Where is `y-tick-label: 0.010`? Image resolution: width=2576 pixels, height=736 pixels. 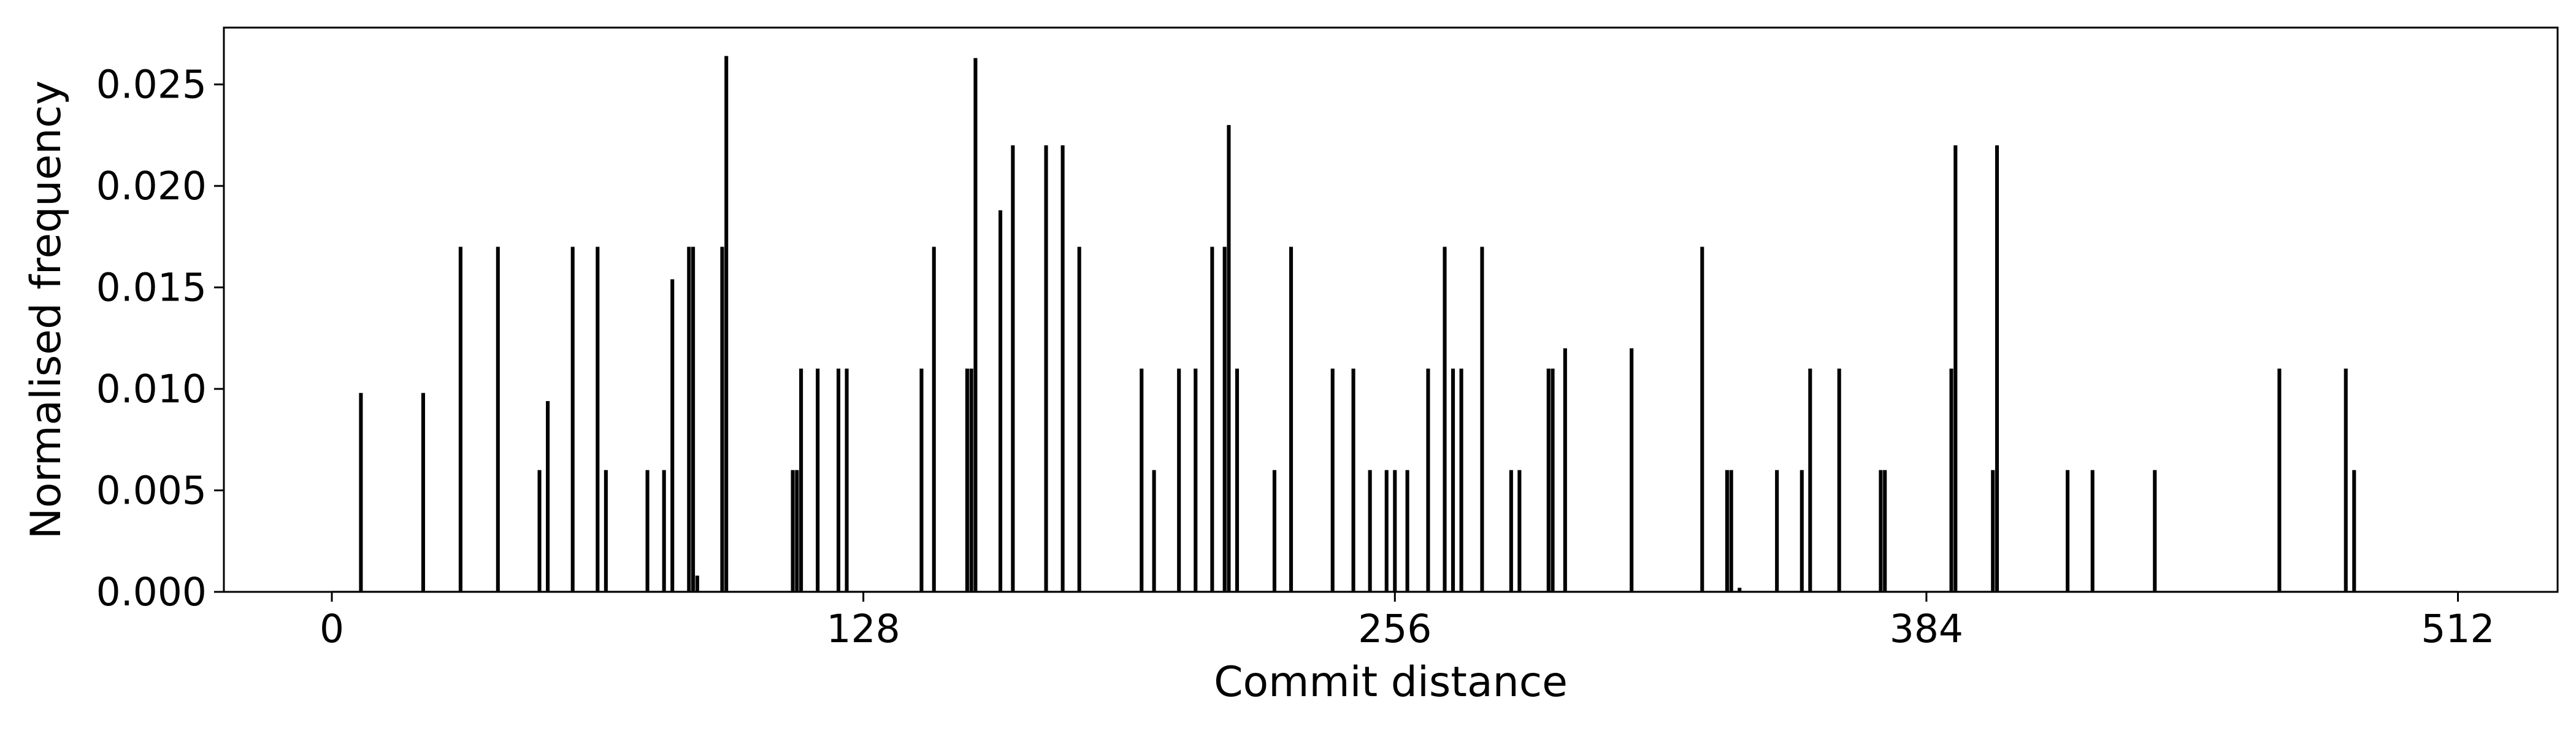
y-tick-label: 0.010 is located at coordinates (151, 389).